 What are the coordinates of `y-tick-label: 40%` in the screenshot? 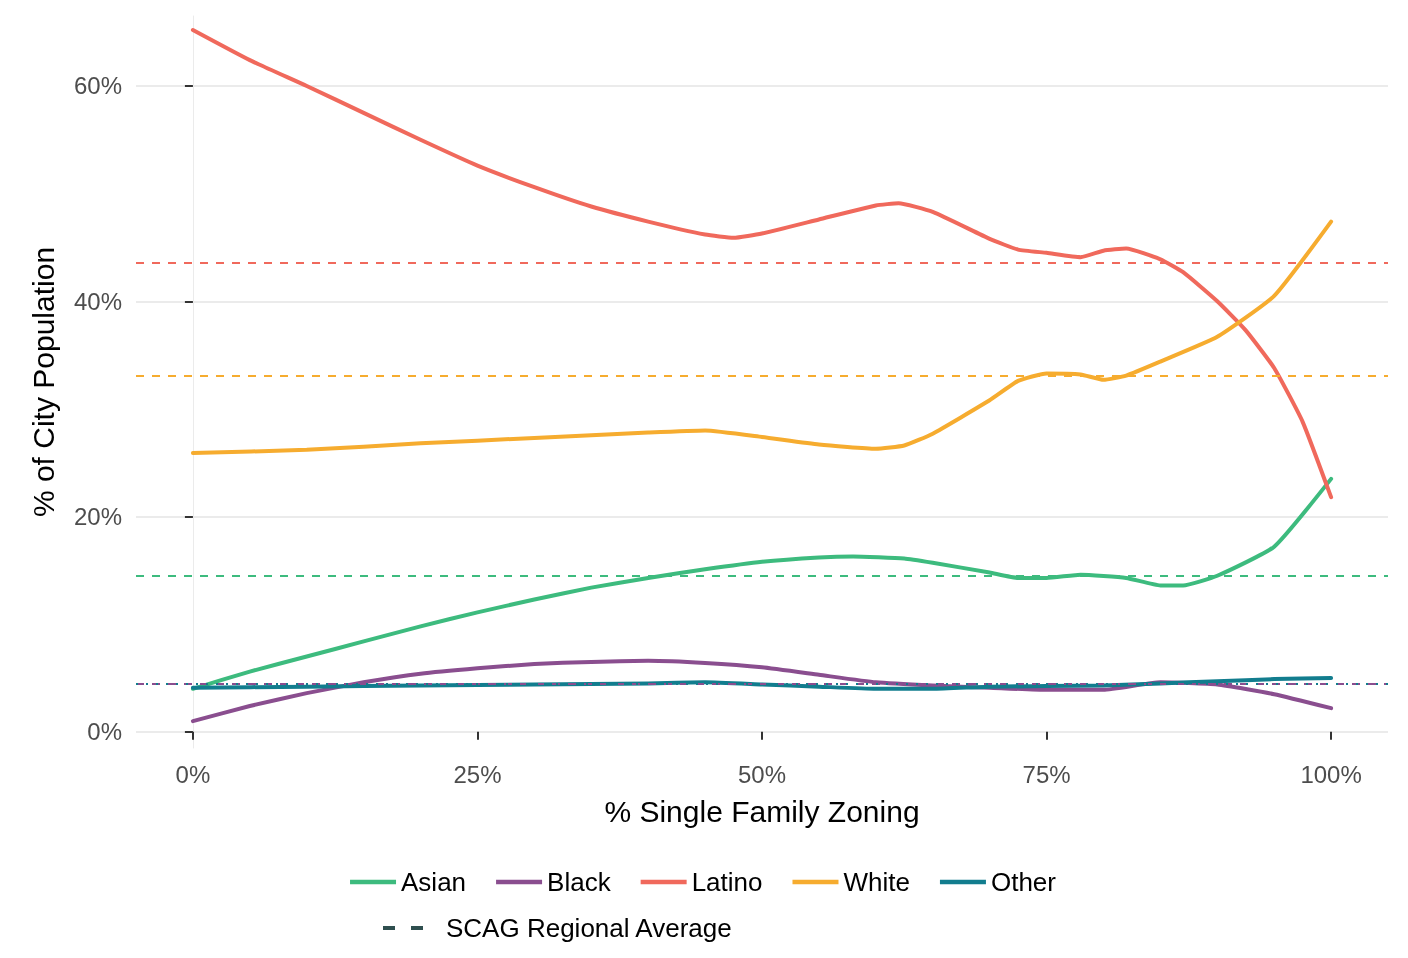 It's located at (97, 301).